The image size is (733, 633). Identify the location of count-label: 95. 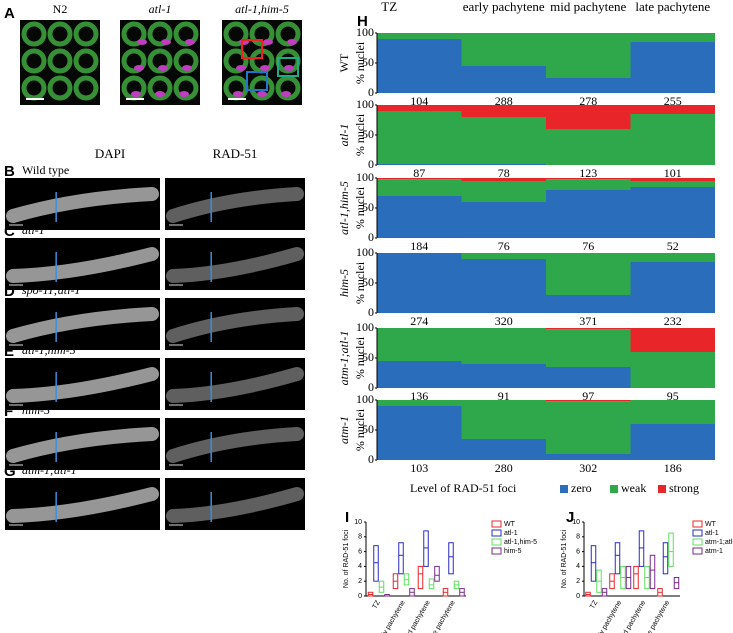
(673, 396).